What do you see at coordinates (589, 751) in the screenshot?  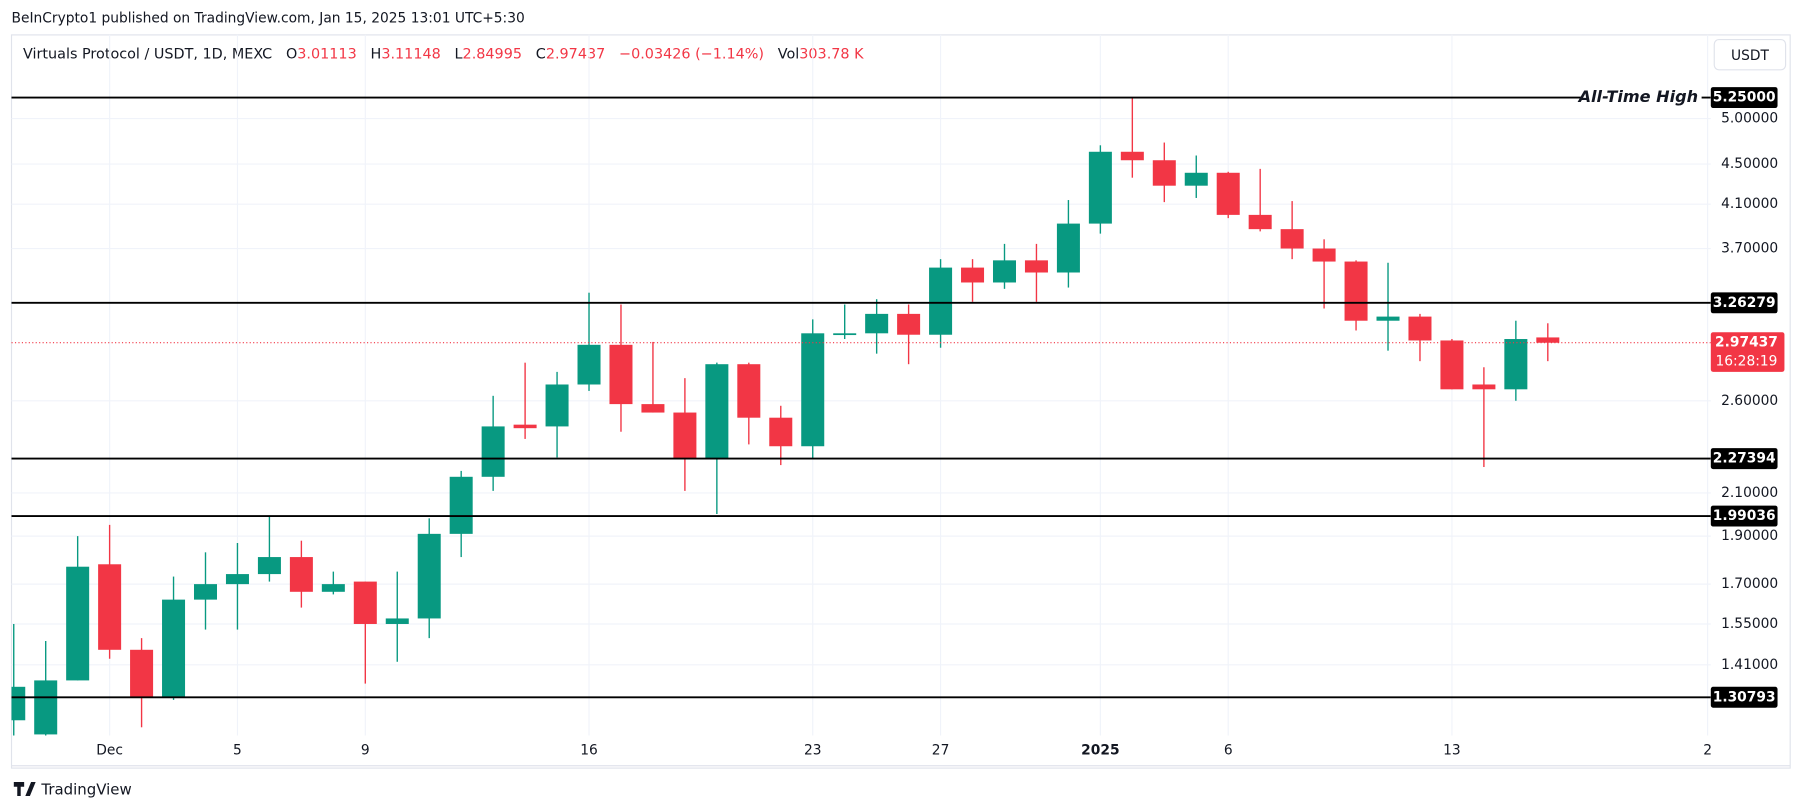 I see `x-tick-label: 16` at bounding box center [589, 751].